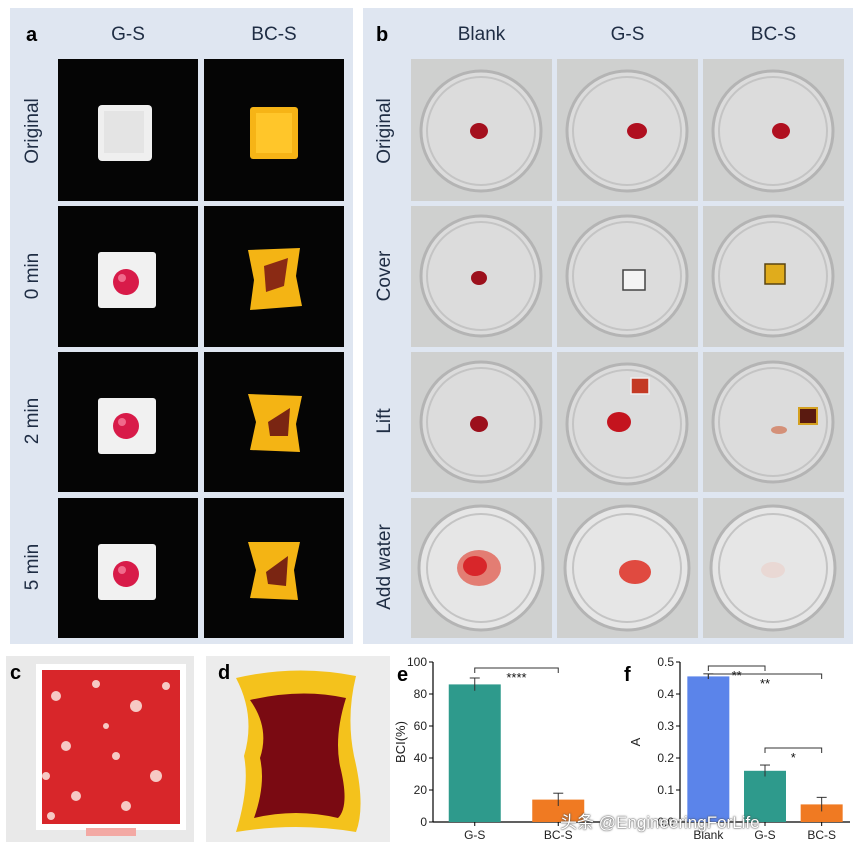 The height and width of the screenshot is (848, 859). Describe the element at coordinates (708, 749) in the screenshot. I see `bar-blank` at that location.